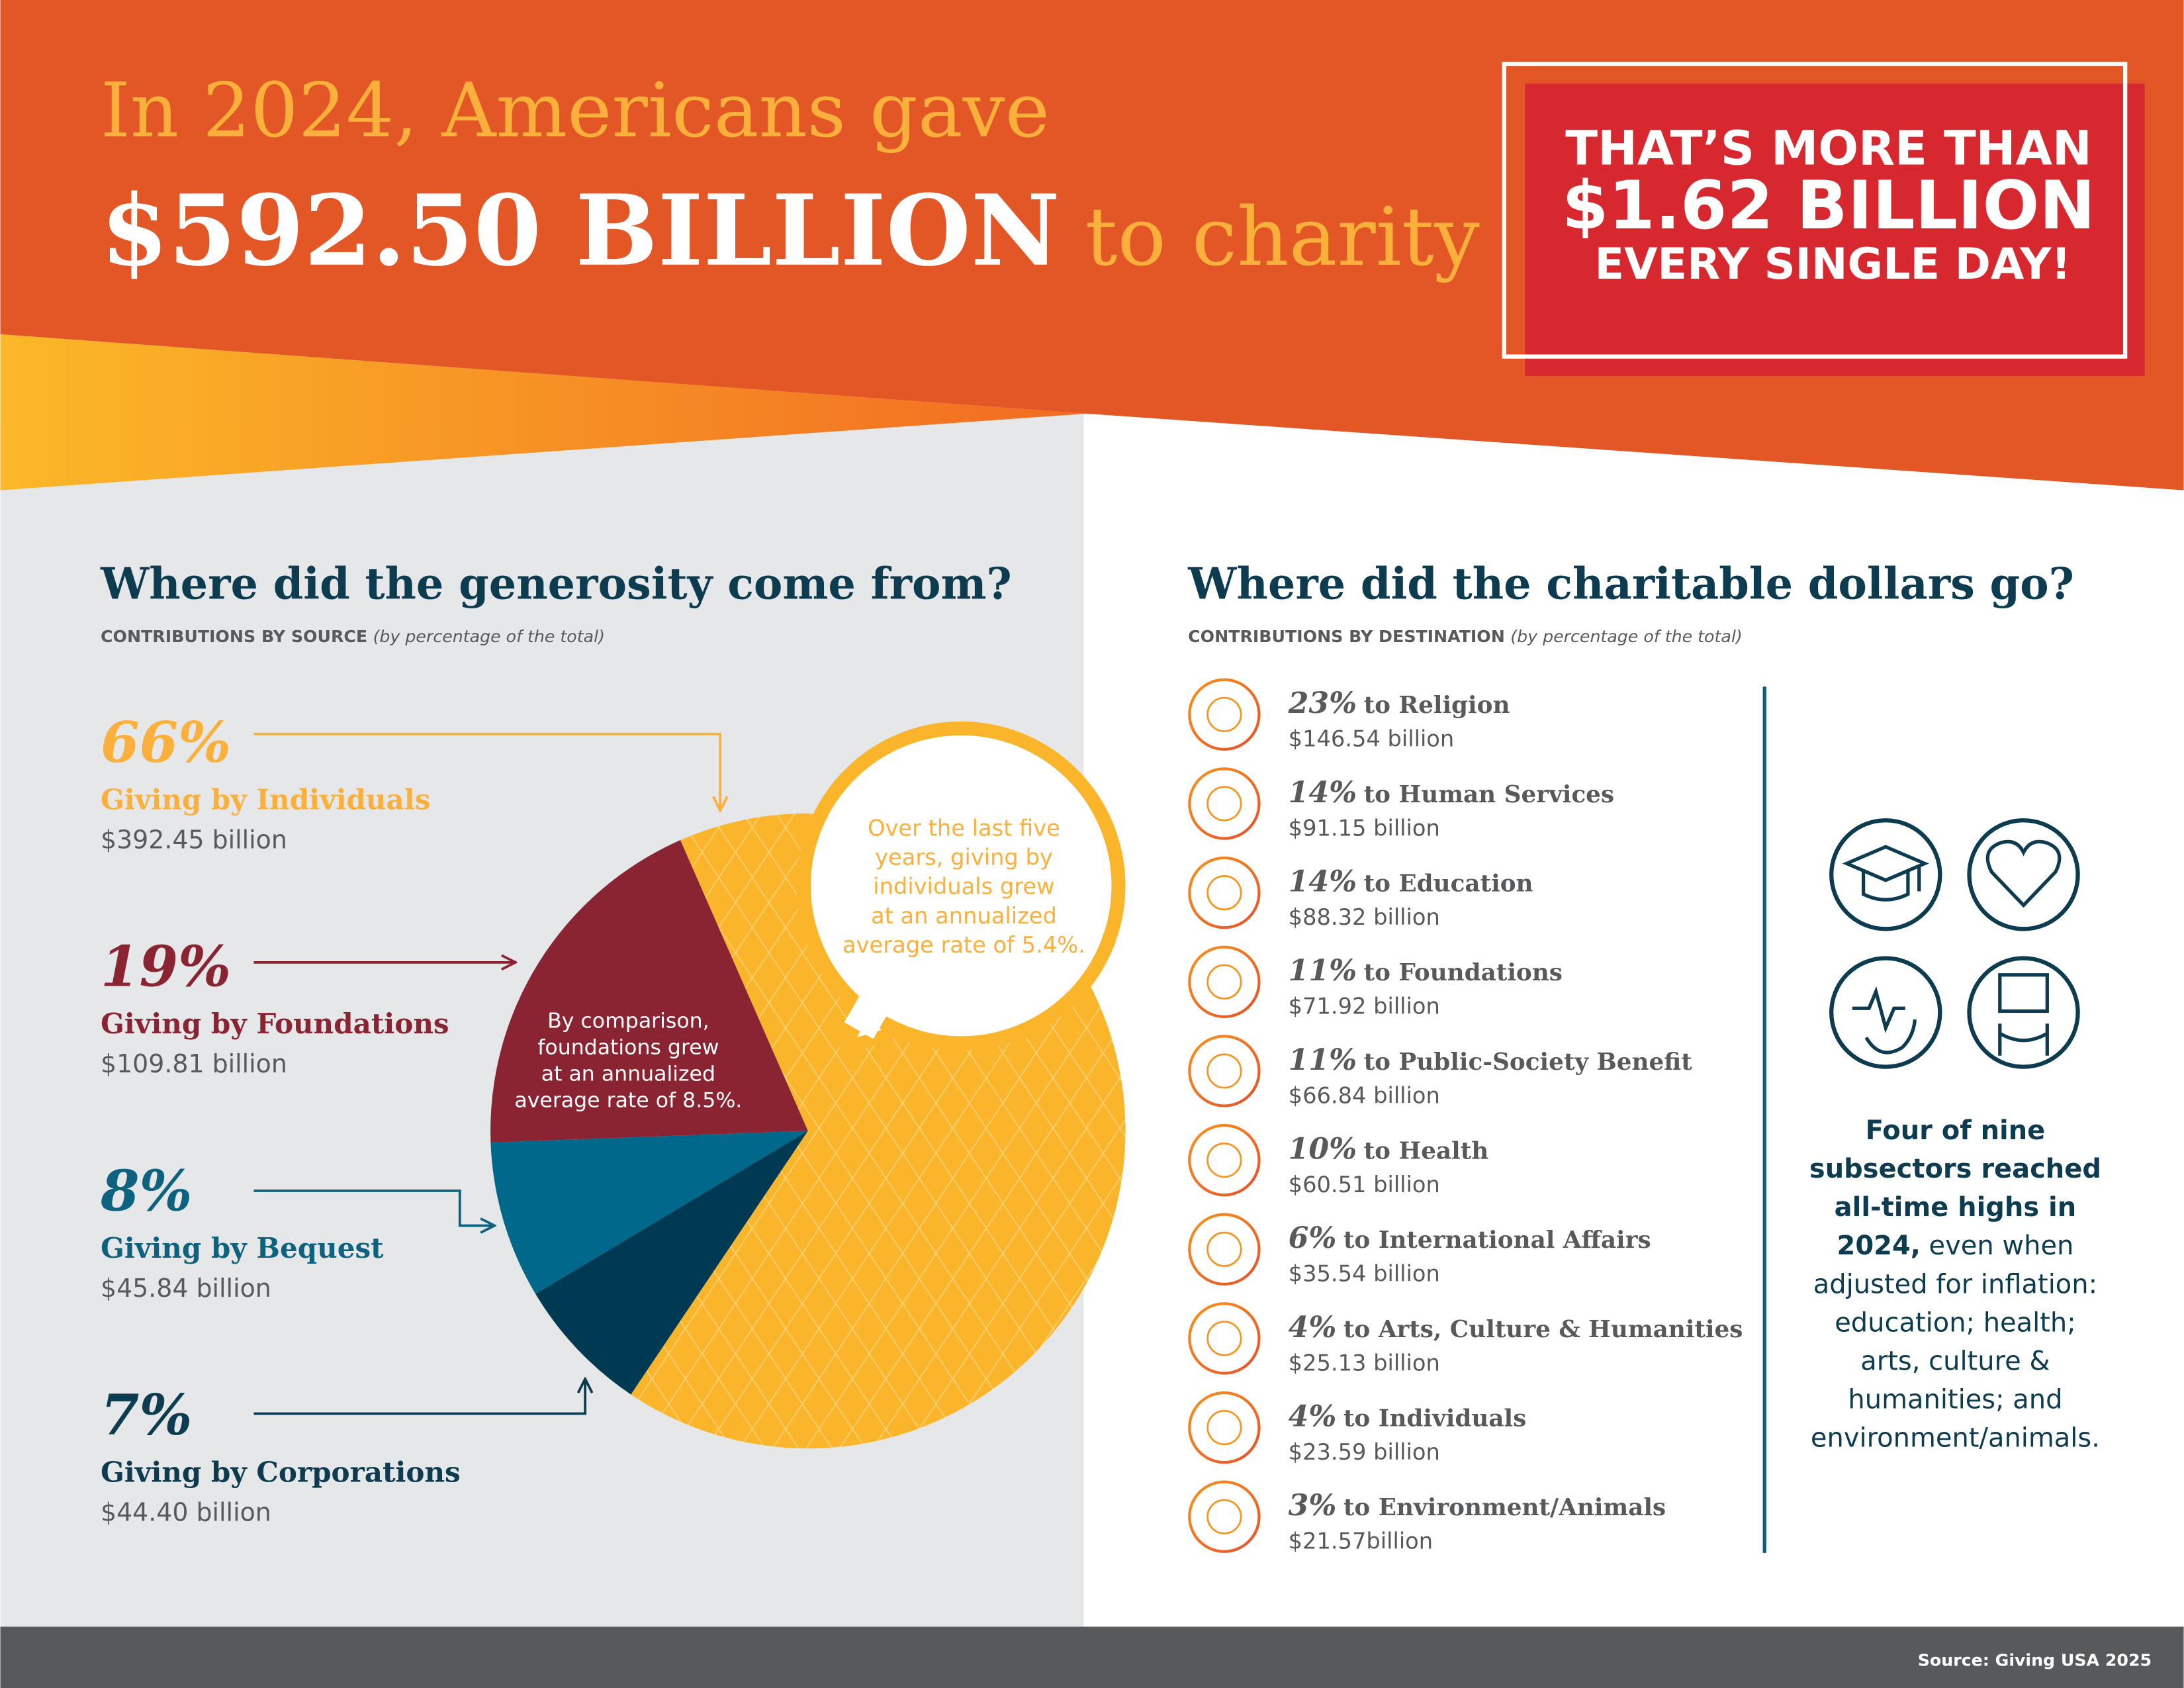  Describe the element at coordinates (1365, 1184) in the screenshot. I see `destination-amount: $60.51 billion` at that location.